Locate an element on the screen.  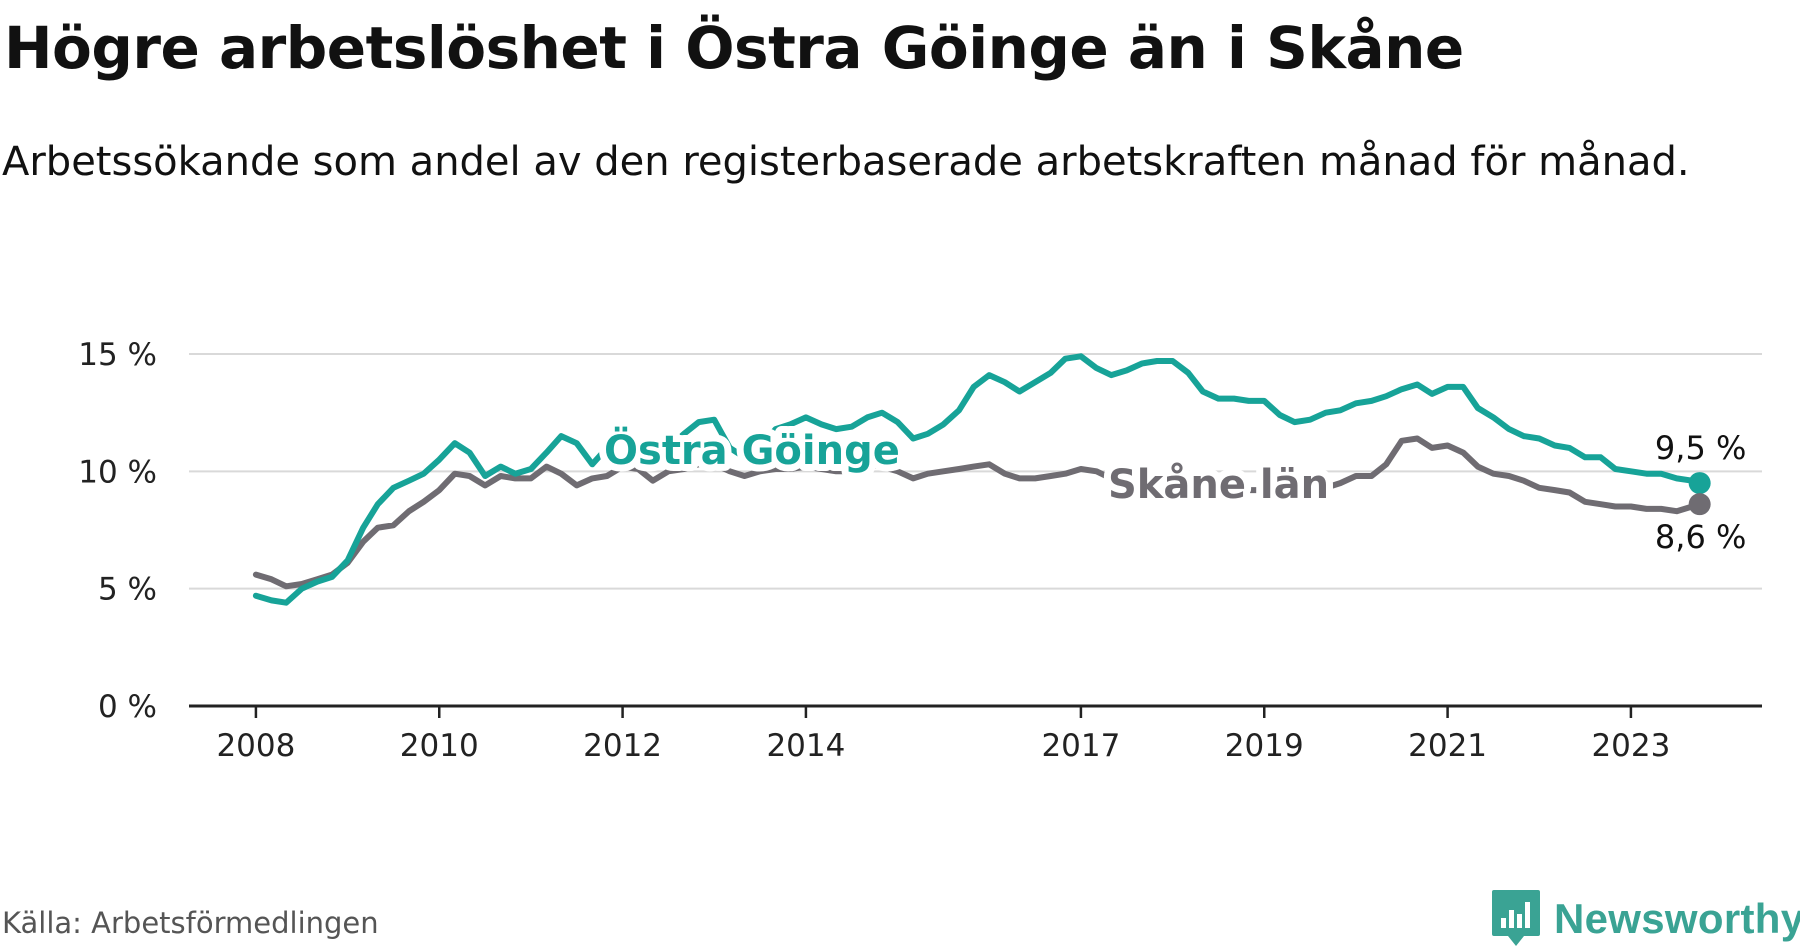
series-label-skane-halo: Skåne län is located at coordinates (1218, 484).